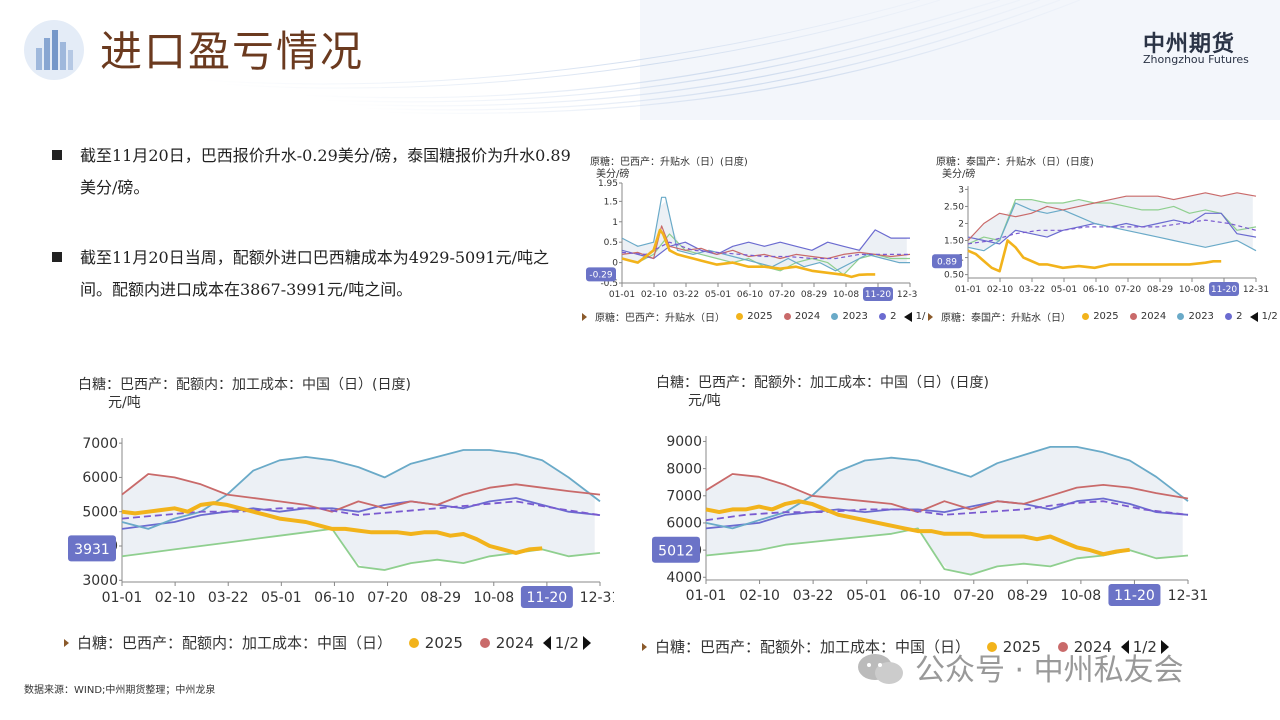 The image size is (1280, 720). What do you see at coordinates (57, 155) in the screenshot?
I see `bullet-square-icon` at bounding box center [57, 155].